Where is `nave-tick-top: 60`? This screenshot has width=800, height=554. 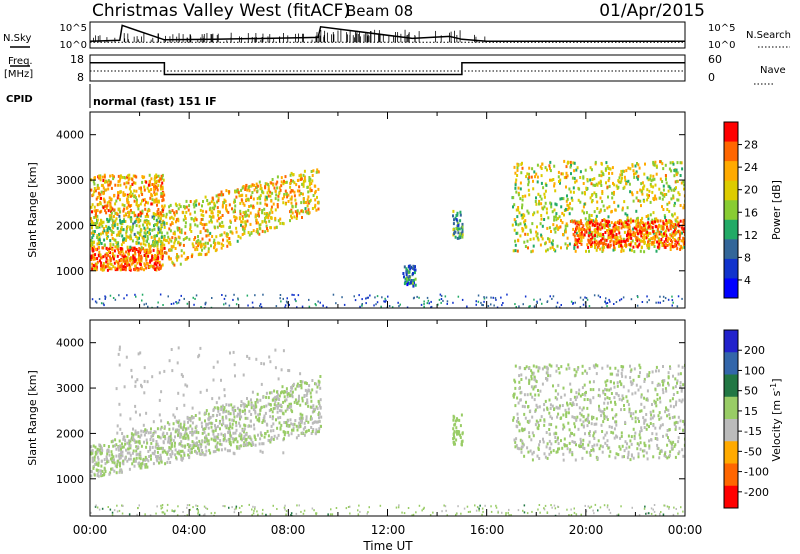
nave-tick-top: 60 is located at coordinates (715, 59).